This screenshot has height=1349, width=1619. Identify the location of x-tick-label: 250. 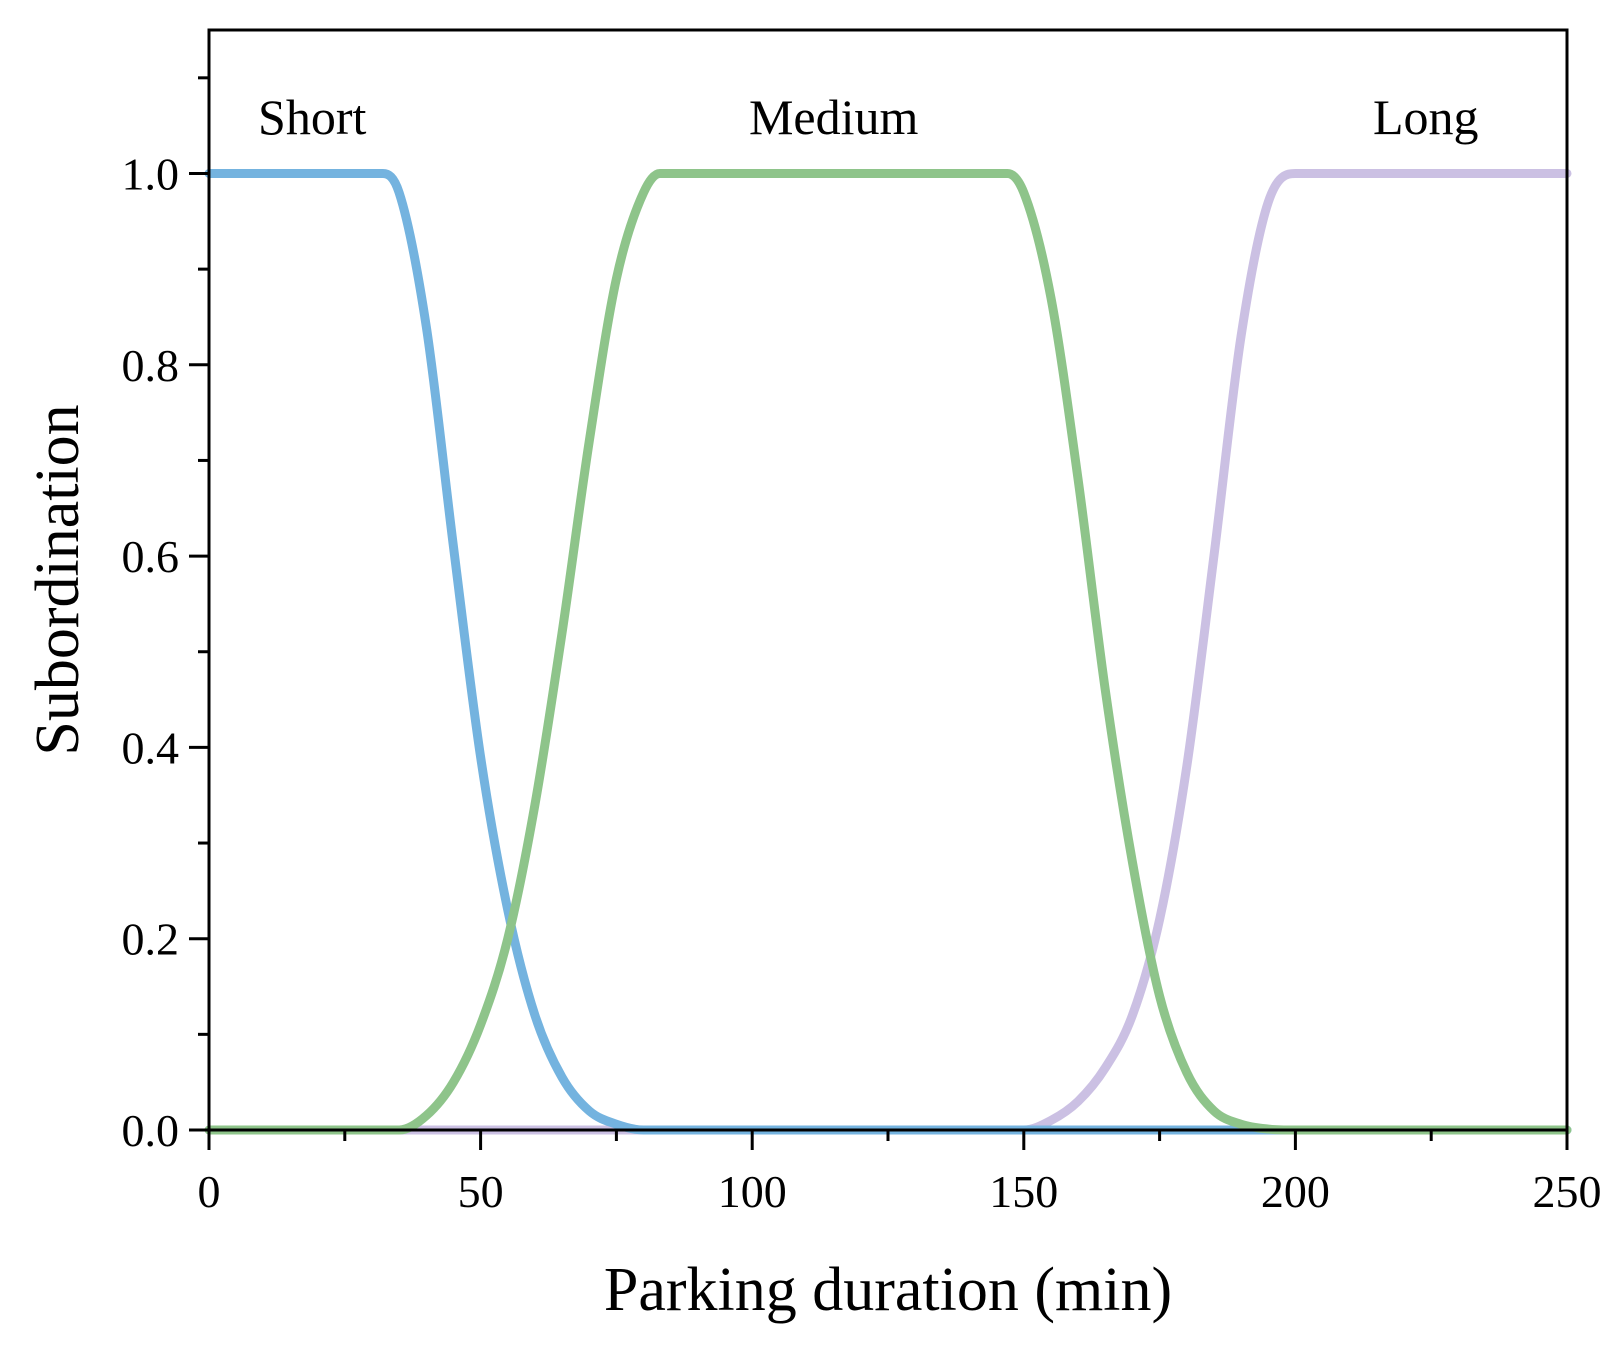
(1567, 1191).